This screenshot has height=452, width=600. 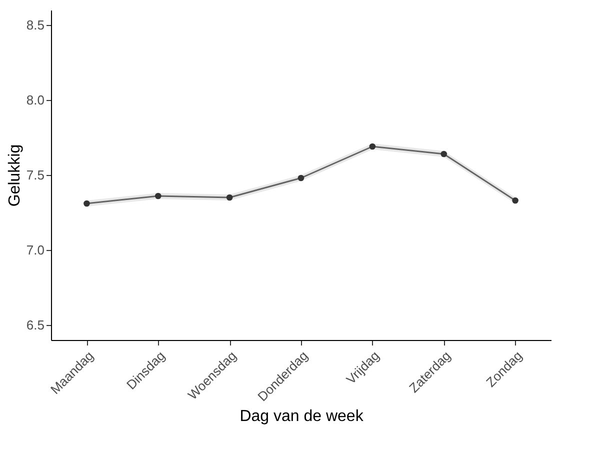 What do you see at coordinates (35, 25) in the screenshot?
I see `y-tick-label: 8.5` at bounding box center [35, 25].